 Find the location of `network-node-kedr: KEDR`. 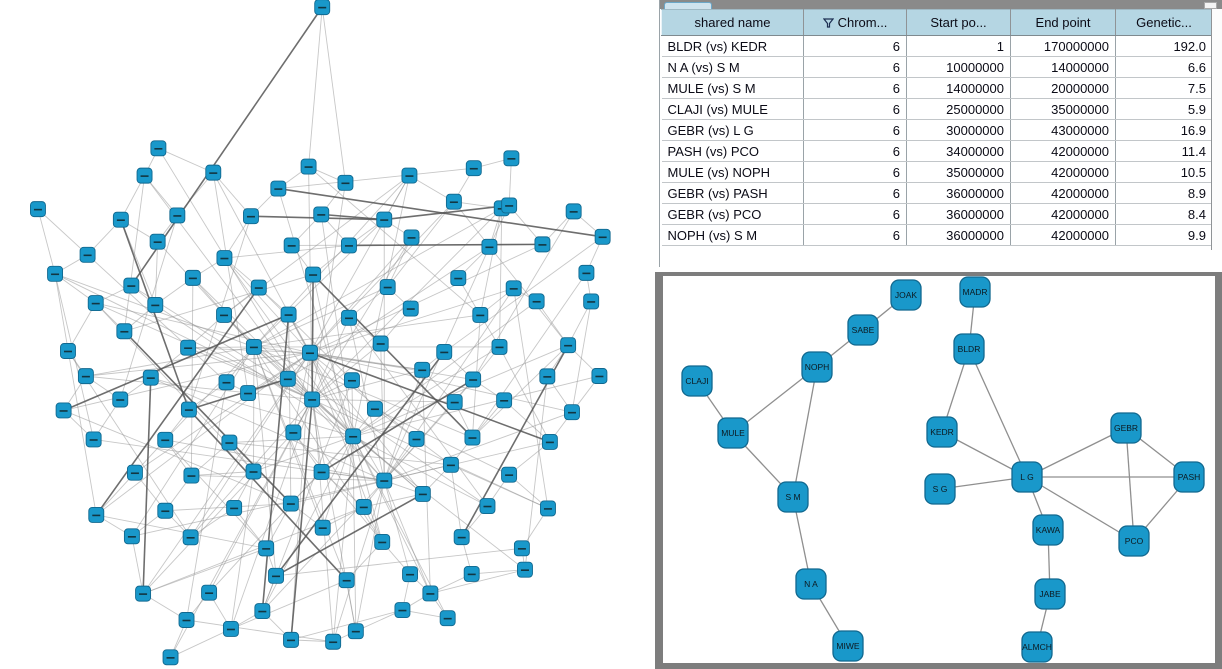

network-node-kedr: KEDR is located at coordinates (942, 432).